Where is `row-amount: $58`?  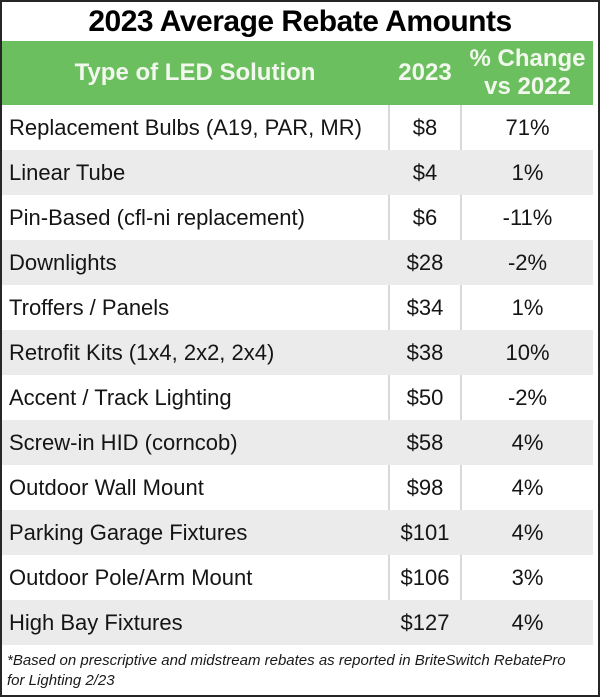 row-amount: $58 is located at coordinates (425, 442).